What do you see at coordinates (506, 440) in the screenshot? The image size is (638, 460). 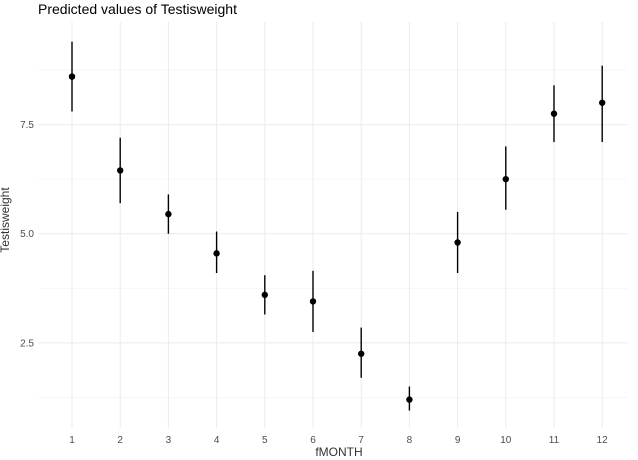 I see `x-tick-label: 10` at bounding box center [506, 440].